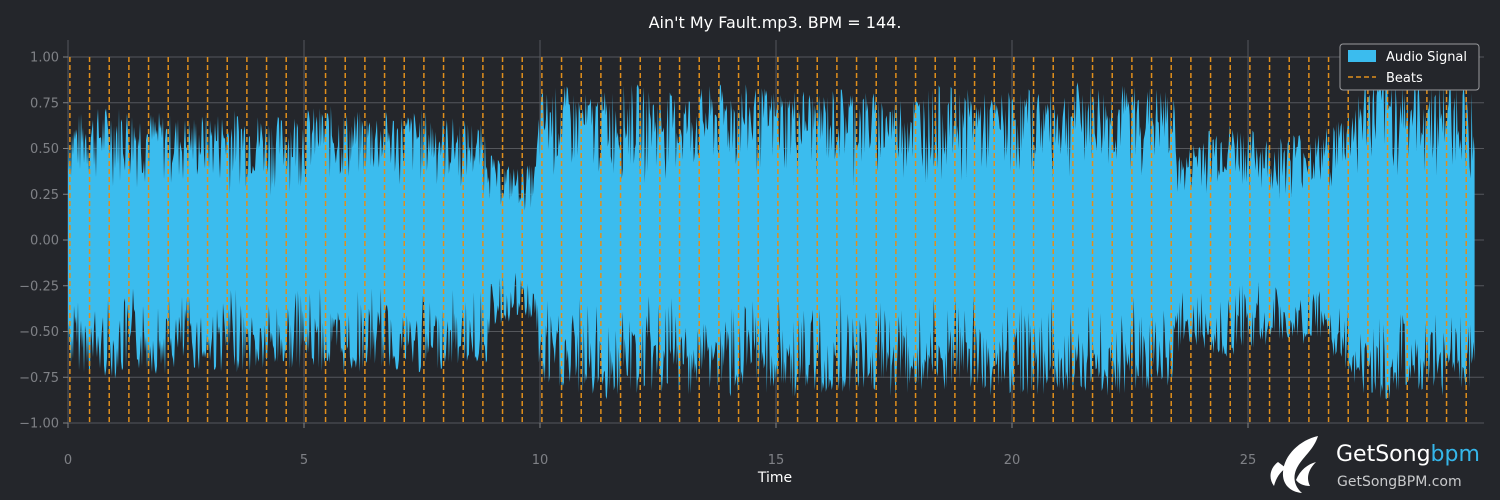 The width and height of the screenshot is (1500, 500). I want to click on y-tick-label: 1.00, so click(44, 58).